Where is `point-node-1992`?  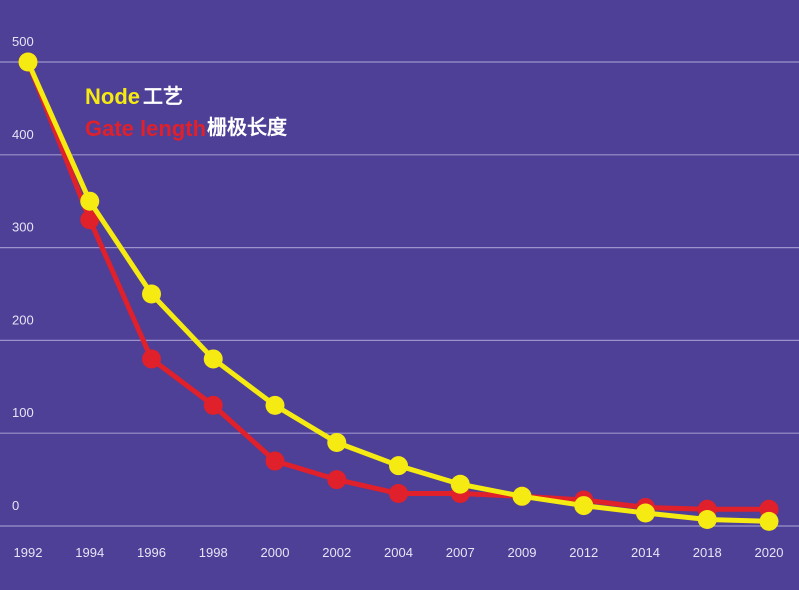
point-node-1992 is located at coordinates (28, 62).